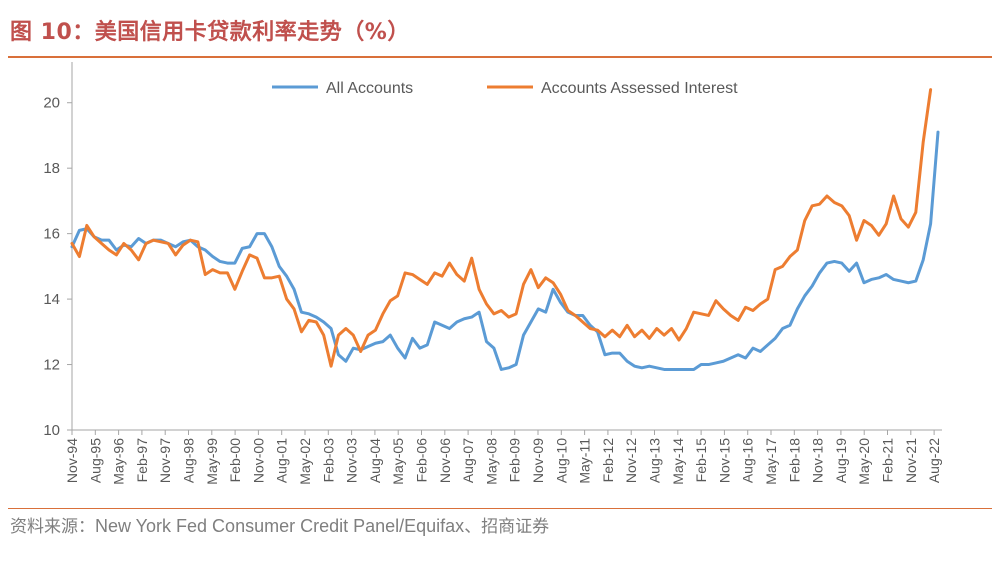 The width and height of the screenshot is (1000, 565). What do you see at coordinates (911, 460) in the screenshot?
I see `x-tick-label: Nov-21` at bounding box center [911, 460].